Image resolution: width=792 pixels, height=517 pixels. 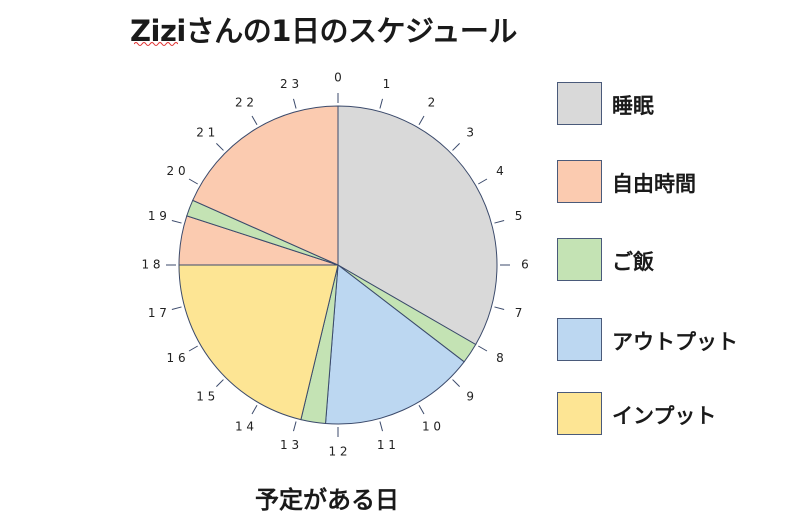 I want to click on hour-label: 1 9, so click(x=157, y=216).